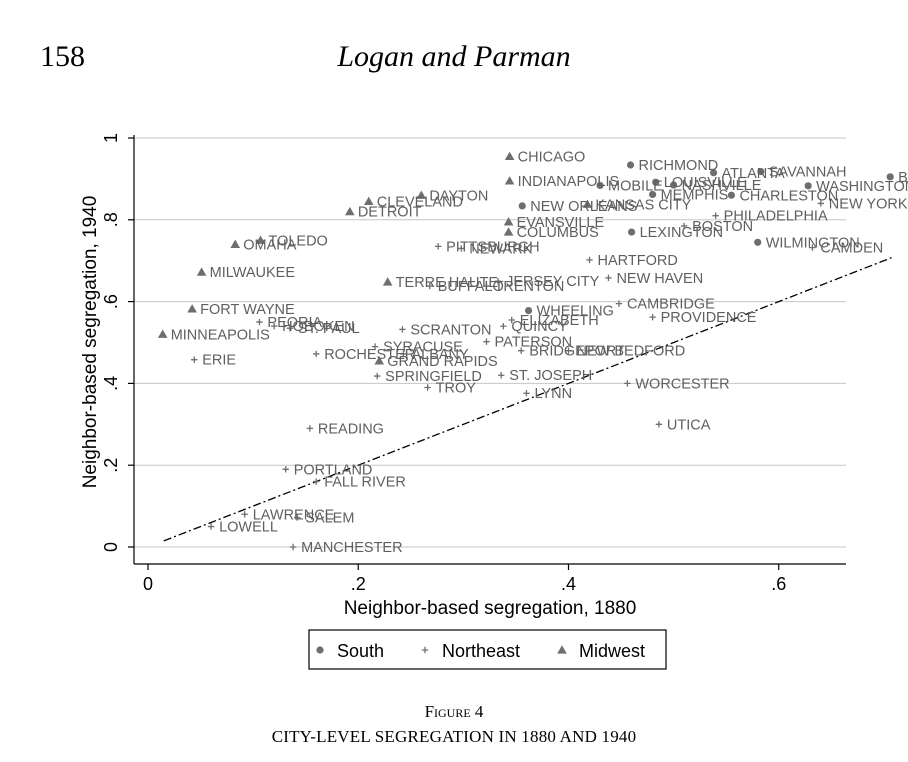 The height and width of the screenshot is (762, 908). I want to click on point-label: LOUISVILLE, so click(705, 183).